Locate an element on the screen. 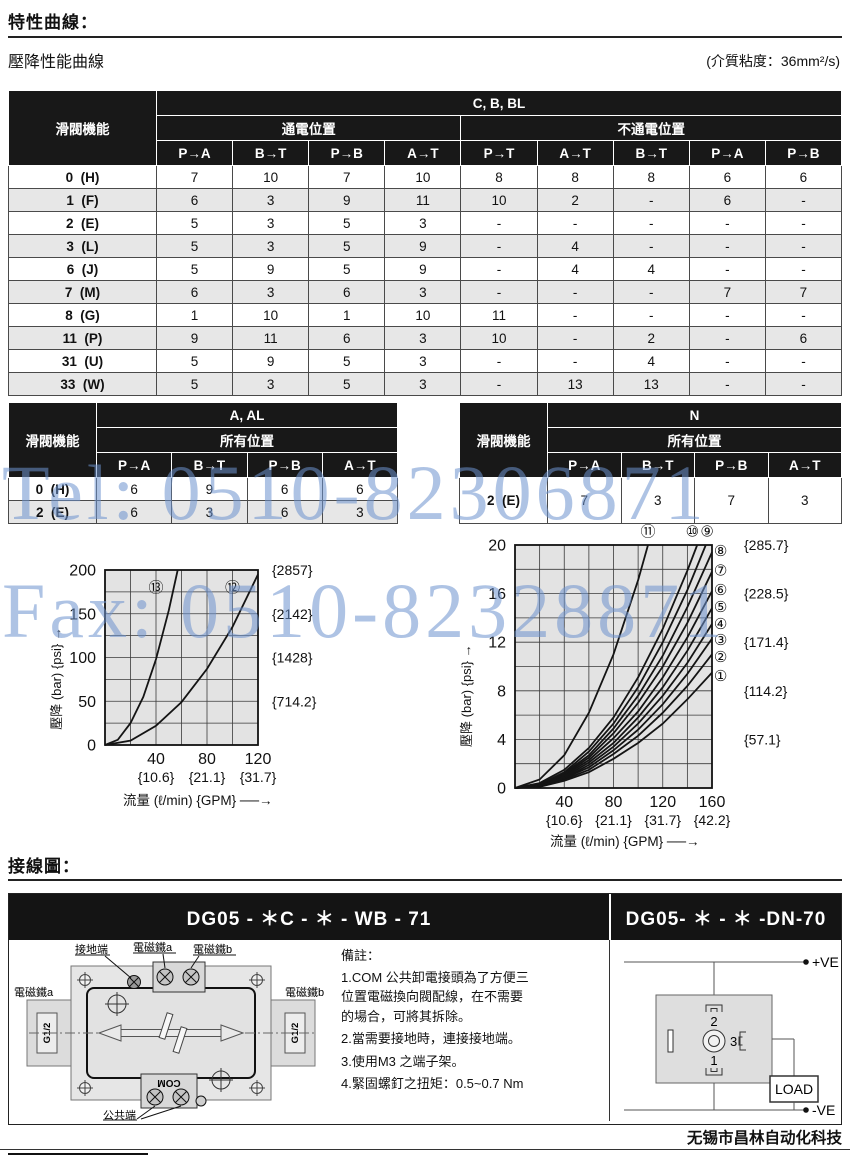 The height and width of the screenshot is (1155, 850). curve-number-label: ③ is located at coordinates (720, 640).